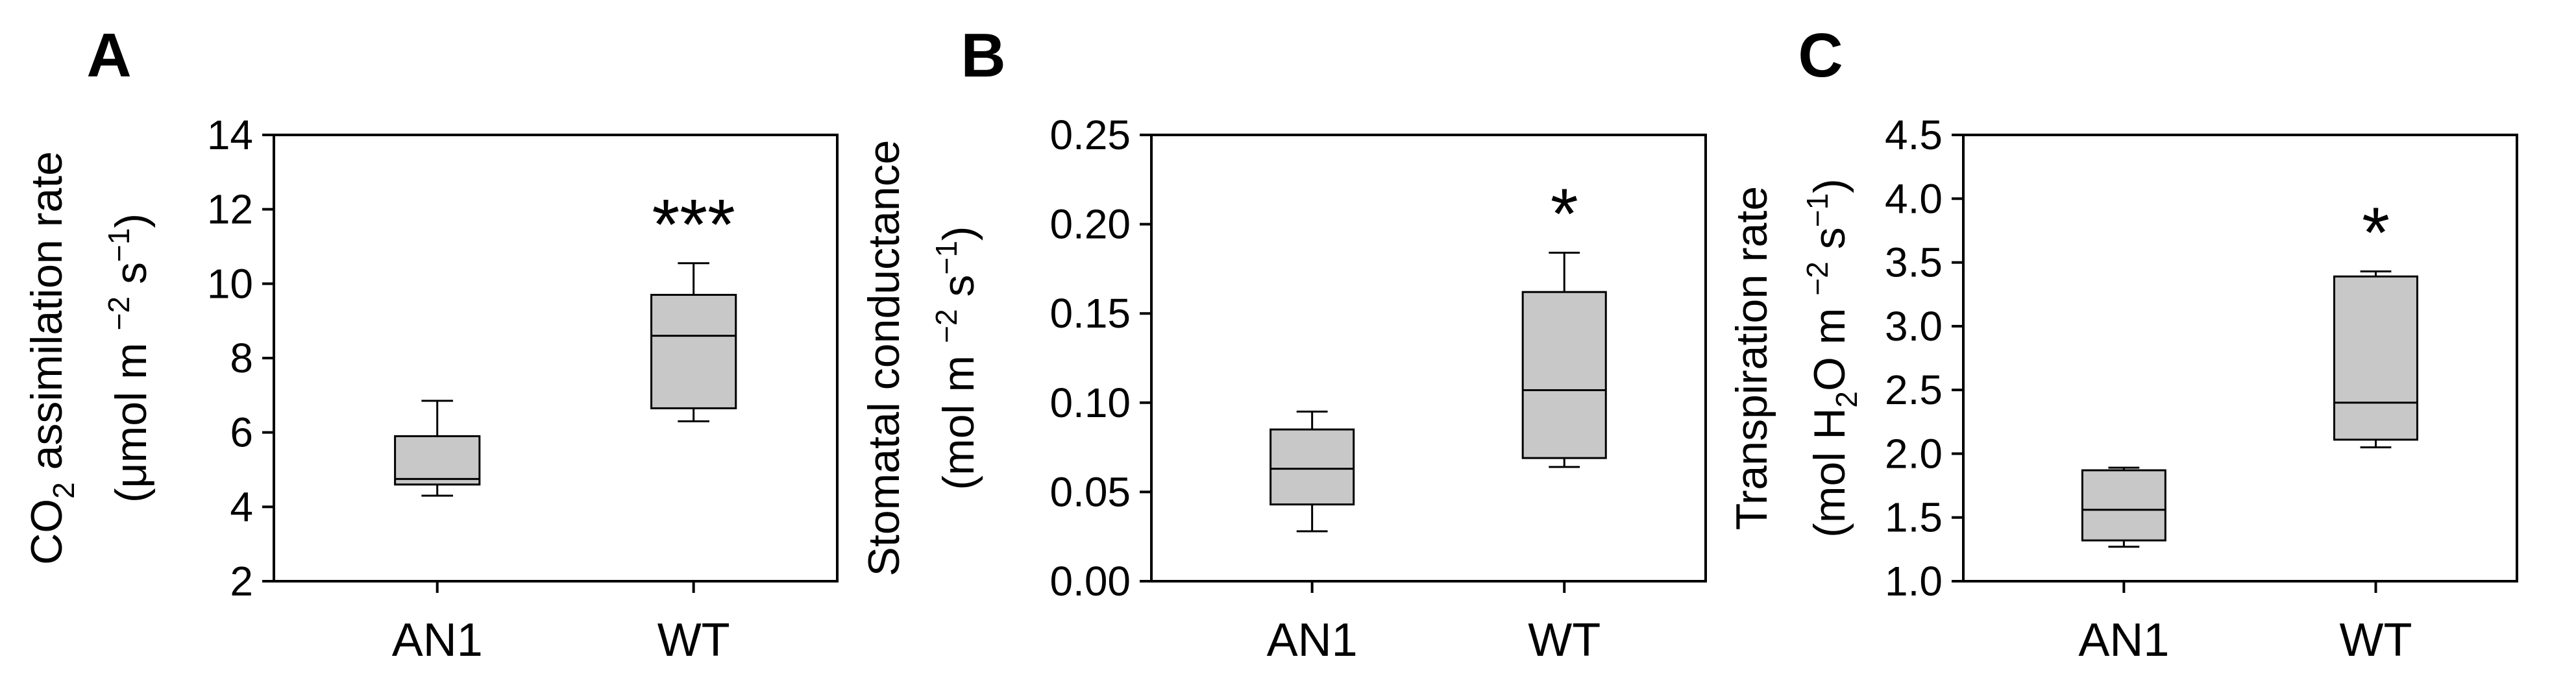 This screenshot has height=685, width=2576. Describe the element at coordinates (230, 209) in the screenshot. I see `y-tick-label: 12` at that location.